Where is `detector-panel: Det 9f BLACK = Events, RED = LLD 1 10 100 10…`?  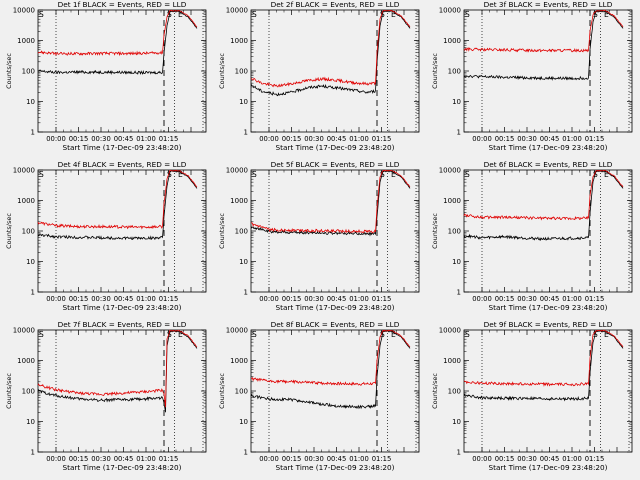 detector-panel: Det 9f BLACK = Events, RED = LLD 1 10 100 10… is located at coordinates (532, 400).